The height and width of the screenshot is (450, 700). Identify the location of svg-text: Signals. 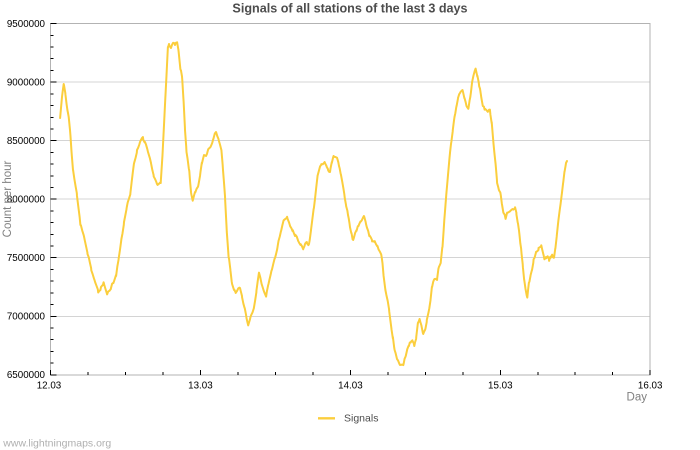
(361, 419).